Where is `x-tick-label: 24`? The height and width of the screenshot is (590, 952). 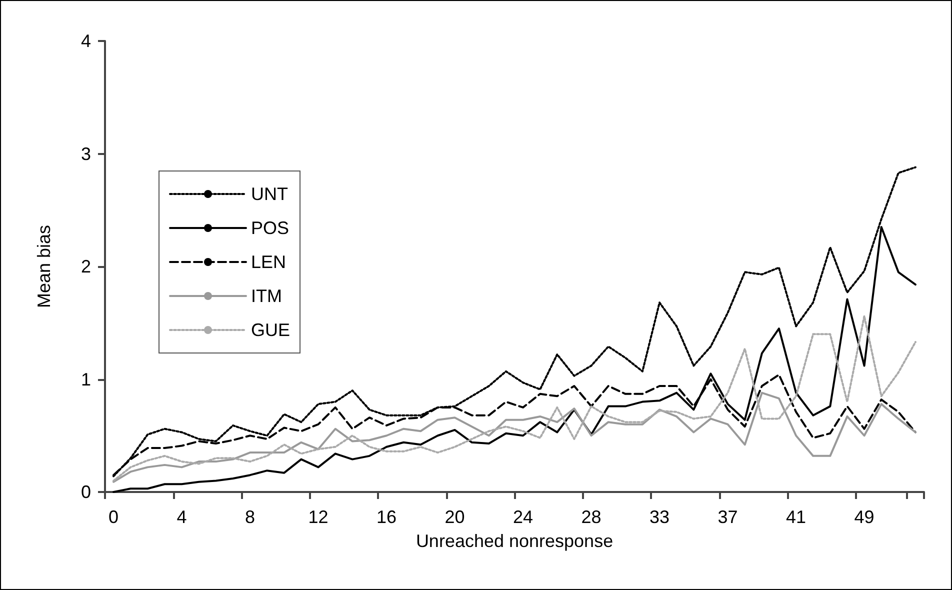
x-tick-label: 24 is located at coordinates (523, 517).